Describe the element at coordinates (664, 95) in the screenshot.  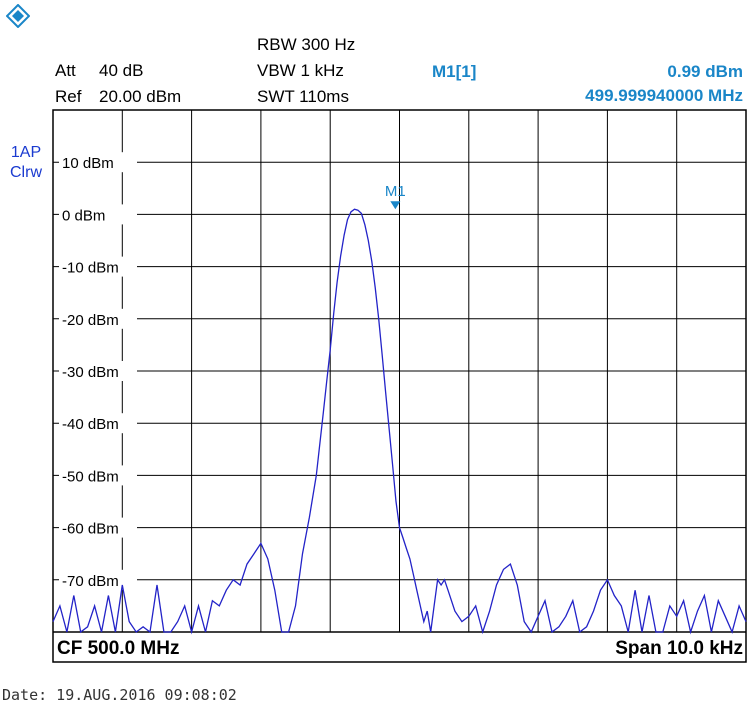
I see `marker-frequency: 499.999940000 MHz` at that location.